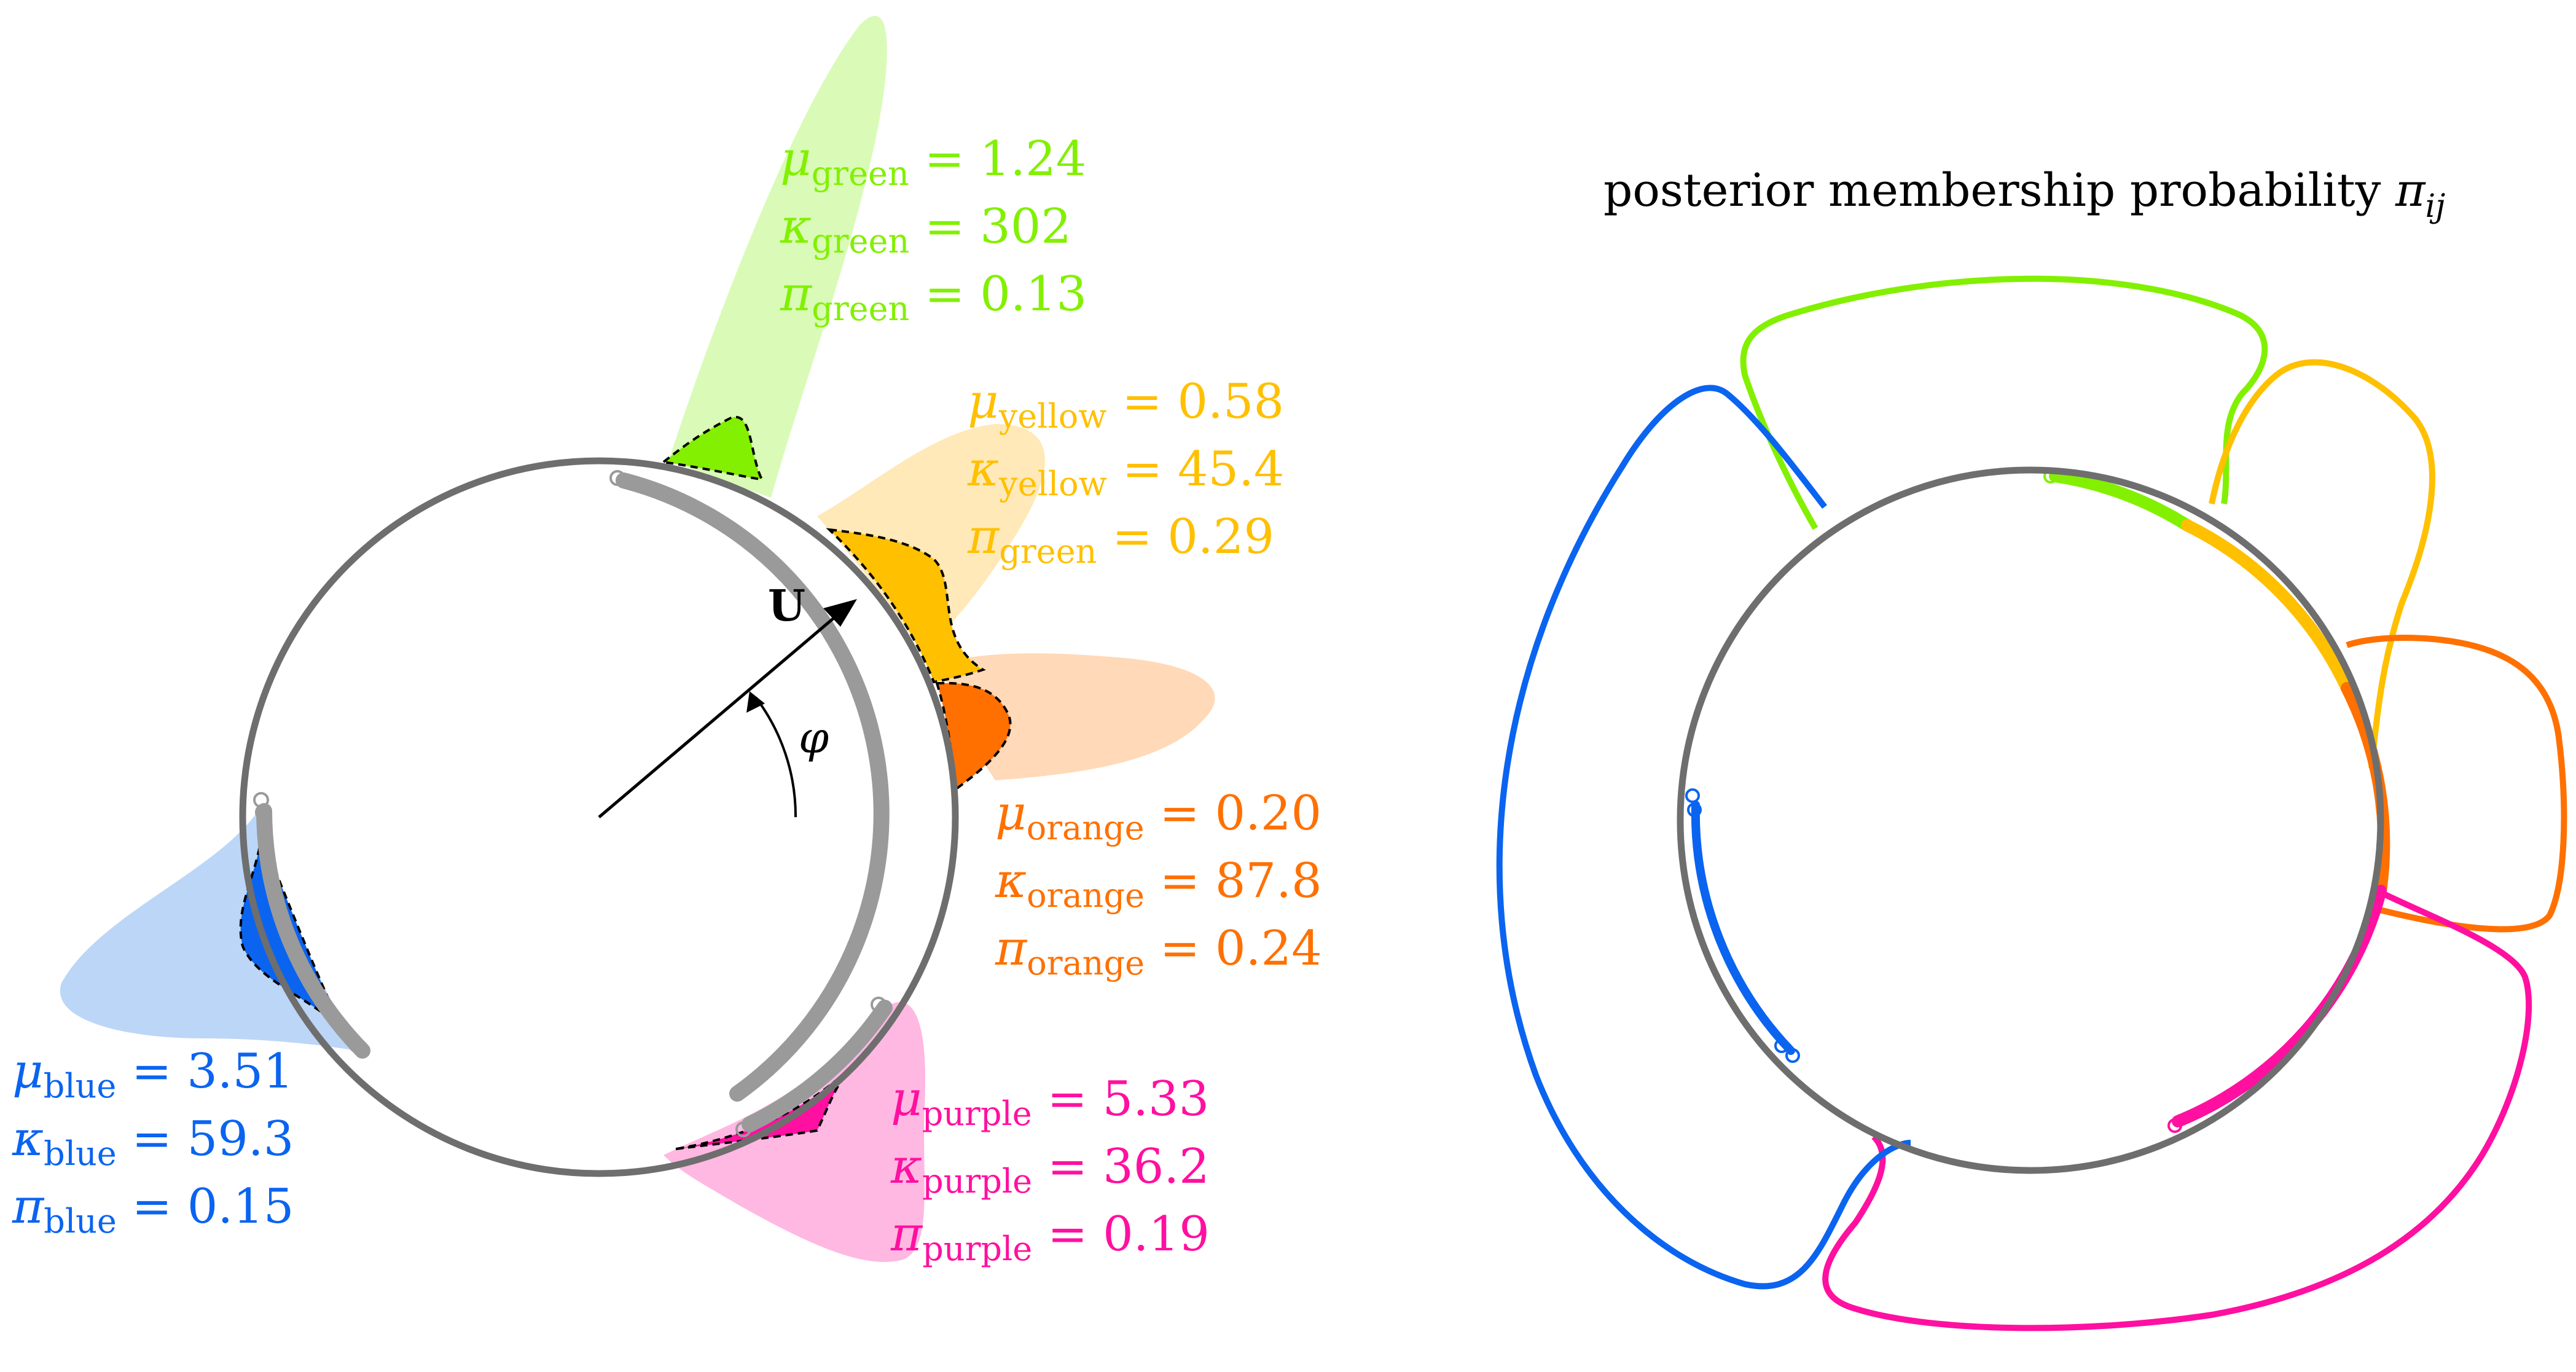  What do you see at coordinates (860, 308) in the screenshot?
I see `green-pi-subscript: green` at bounding box center [860, 308].